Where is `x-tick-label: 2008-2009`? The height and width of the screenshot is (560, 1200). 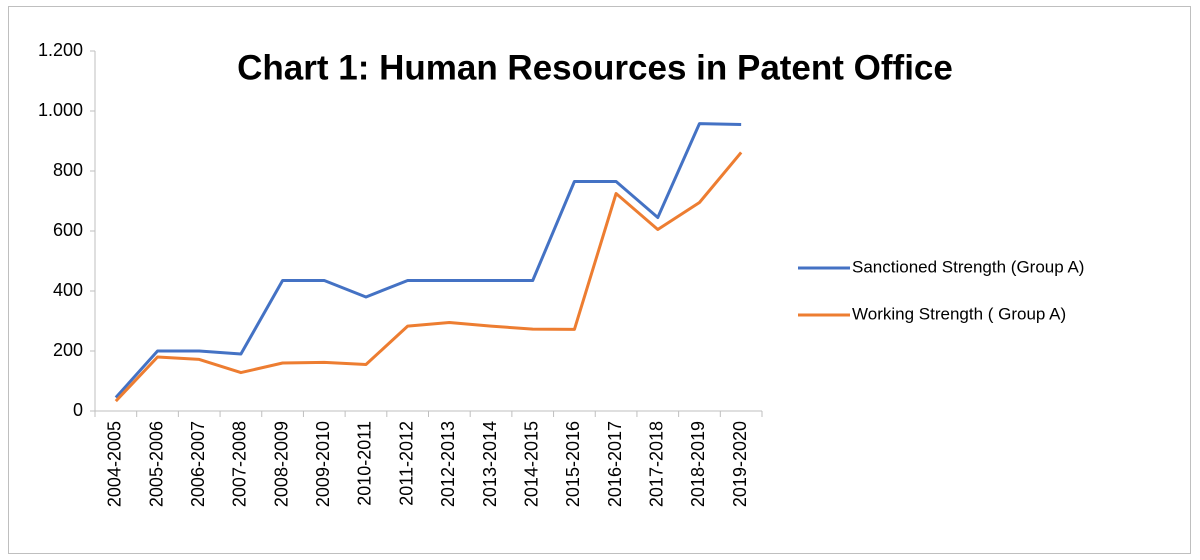
x-tick-label: 2008-2009 is located at coordinates (281, 464).